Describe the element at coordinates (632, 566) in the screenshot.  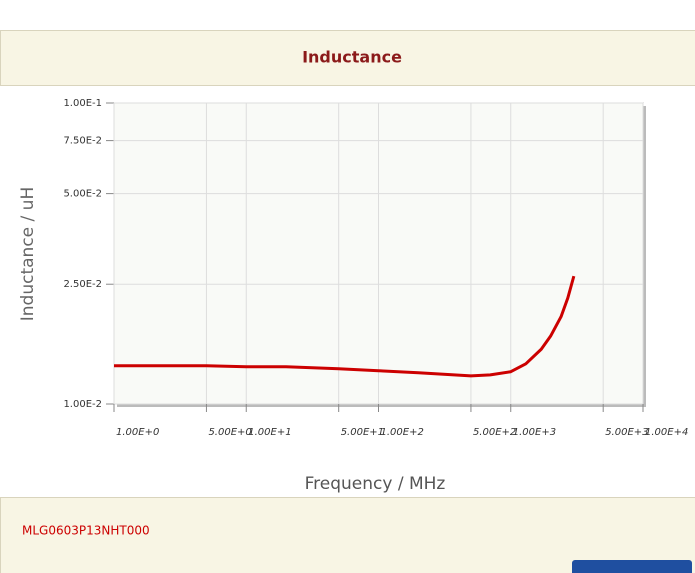
I see `logo` at that location.